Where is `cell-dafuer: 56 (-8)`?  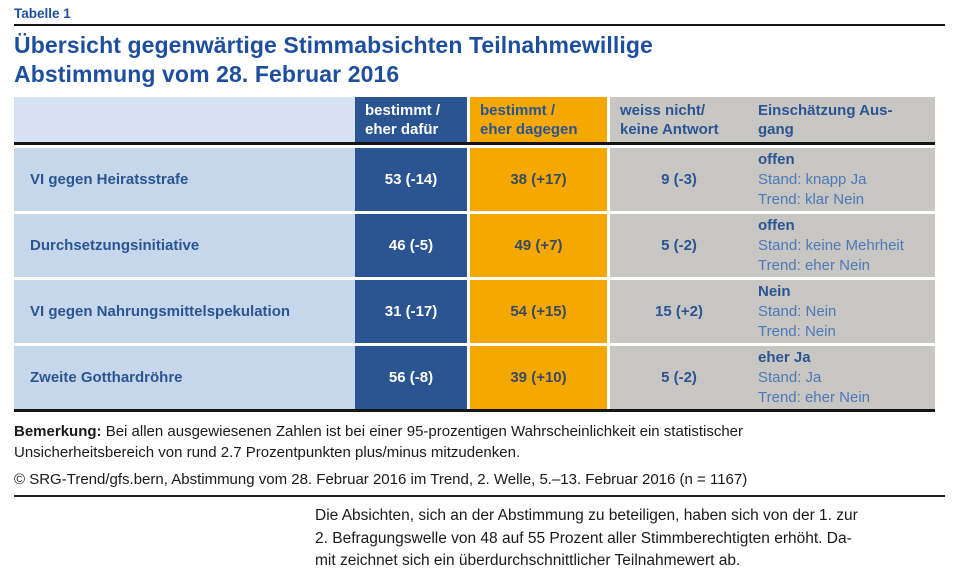
cell-dafuer: 56 (-8) is located at coordinates (411, 377).